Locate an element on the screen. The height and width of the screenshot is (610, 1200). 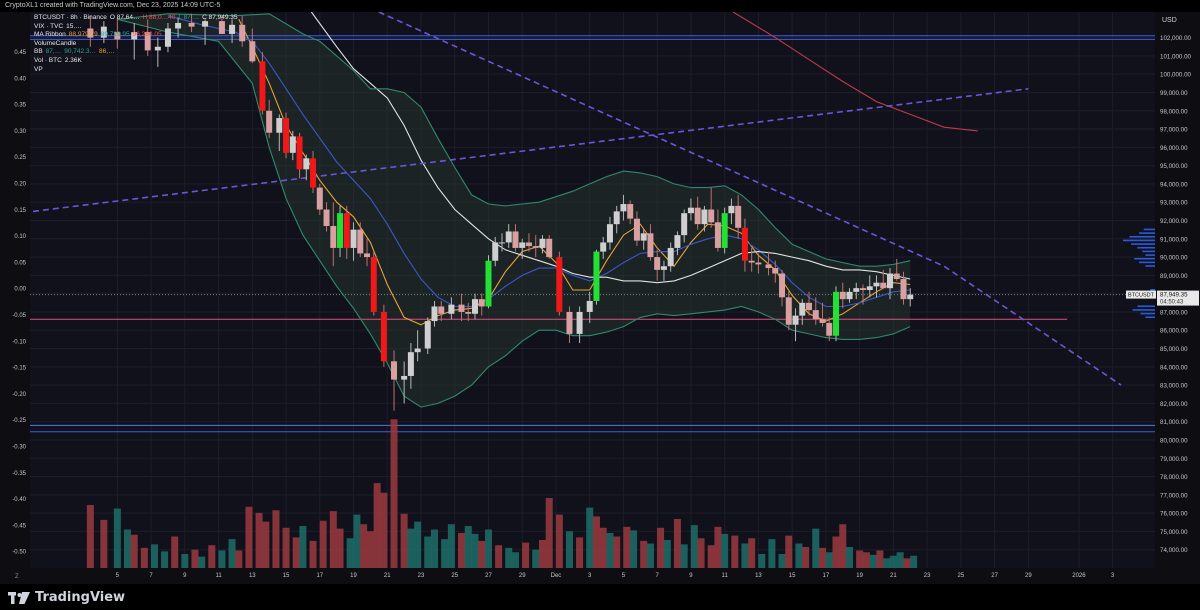
legend-row: MA Ribbon 88,979.79 89,729.95 96,260.05 is located at coordinates (98, 34).